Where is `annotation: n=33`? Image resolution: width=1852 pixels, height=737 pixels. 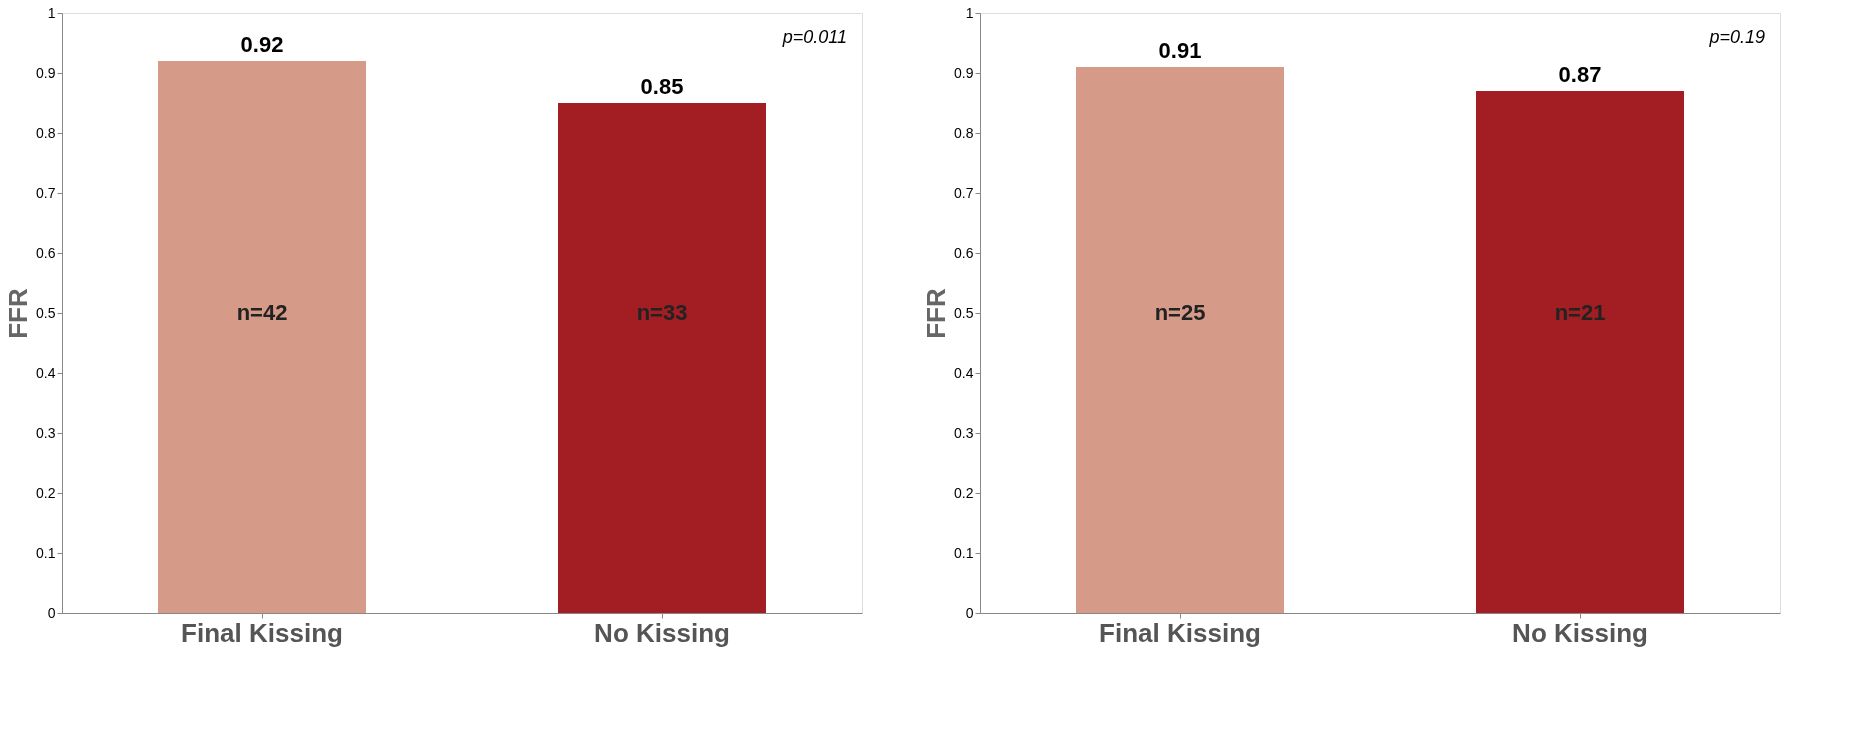 annotation: n=33 is located at coordinates (662, 312).